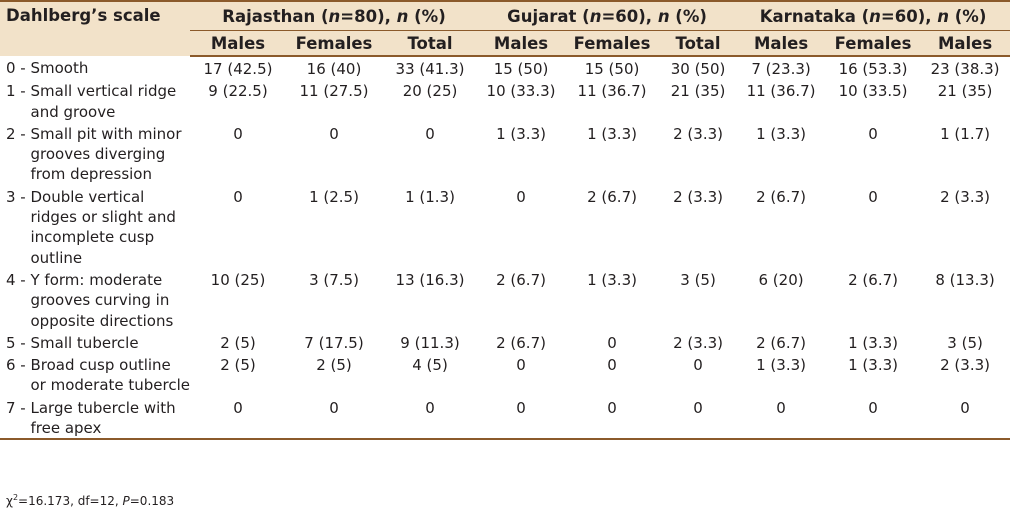 This screenshot has height=510, width=1010. What do you see at coordinates (103, 418) in the screenshot?
I see `scale-description: Large tubercle with free apex` at bounding box center [103, 418].